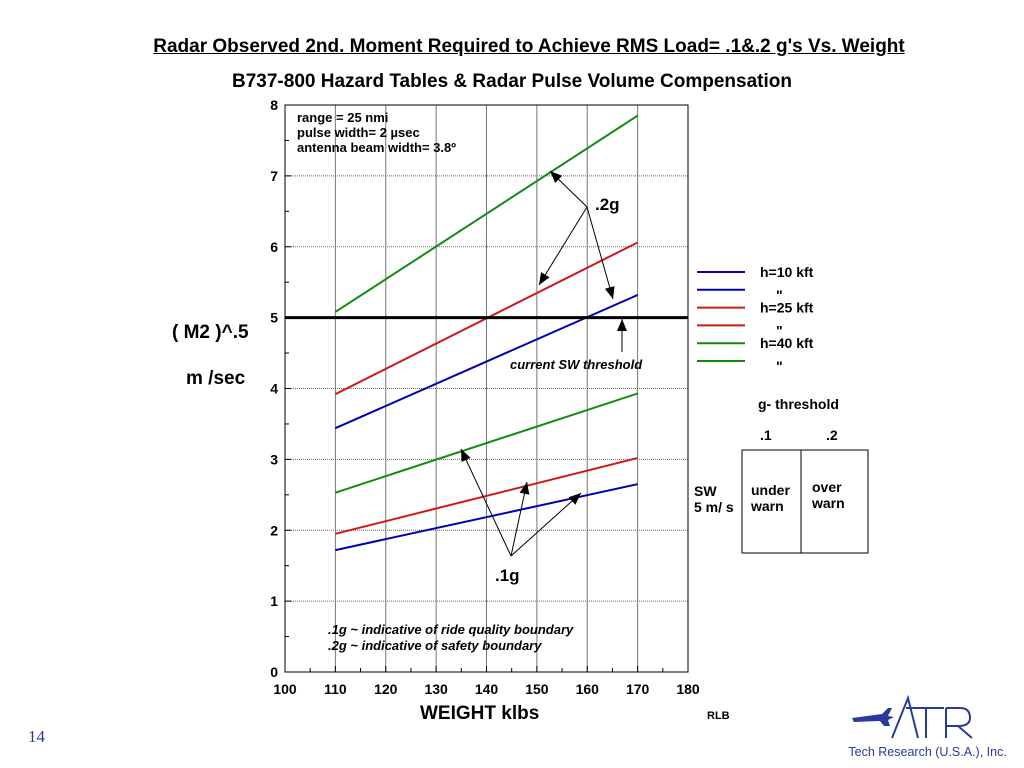  I want to click on note-safety: .2g ~ indicative of safety boundary, so click(435, 645).